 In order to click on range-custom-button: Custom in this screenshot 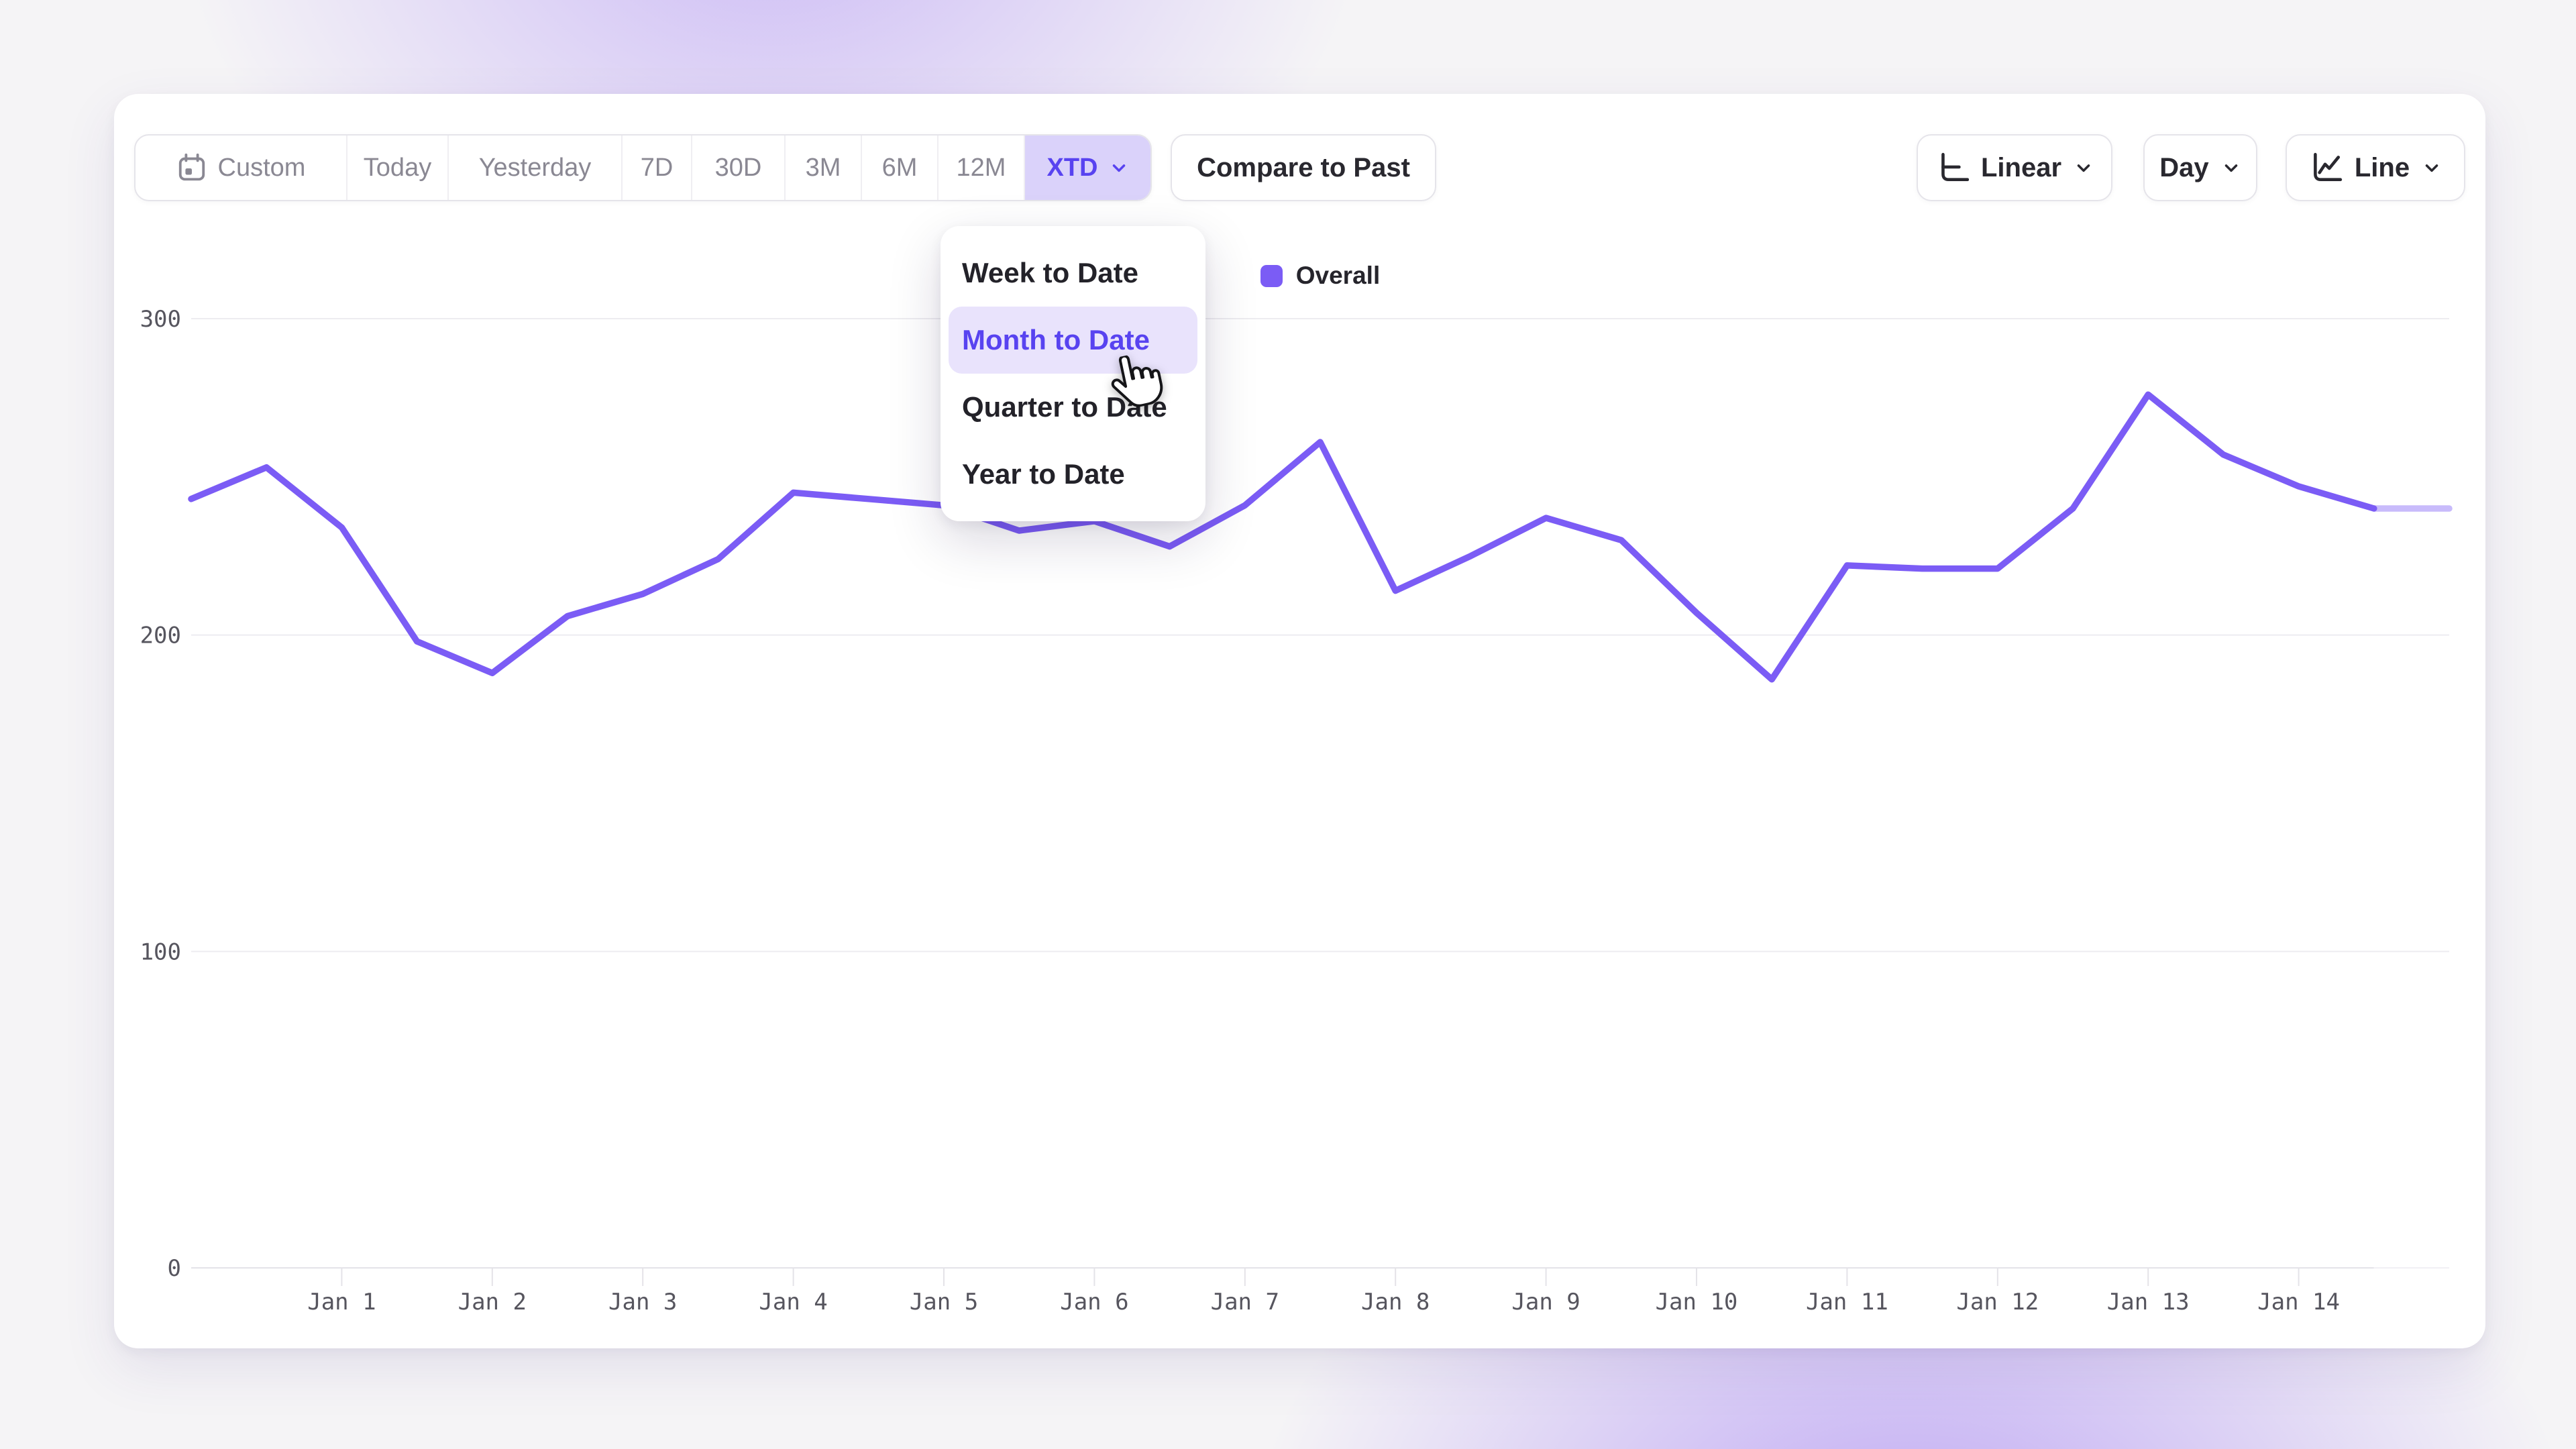, I will do `click(241, 168)`.